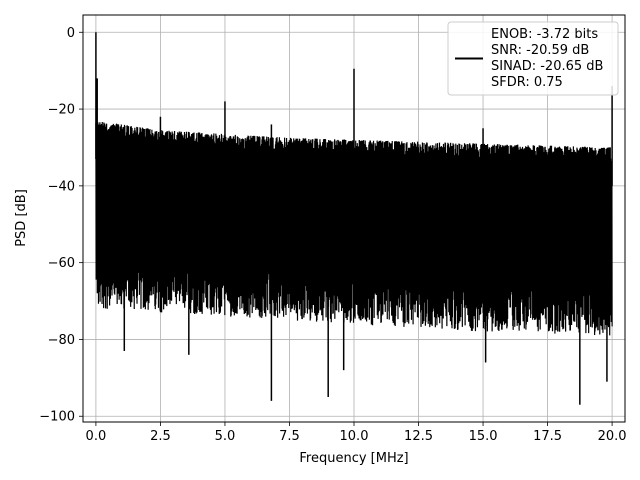 The width and height of the screenshot is (640, 480). Describe the element at coordinates (353, 458) in the screenshot. I see `x-axis-label: Frequency [MHz]` at that location.